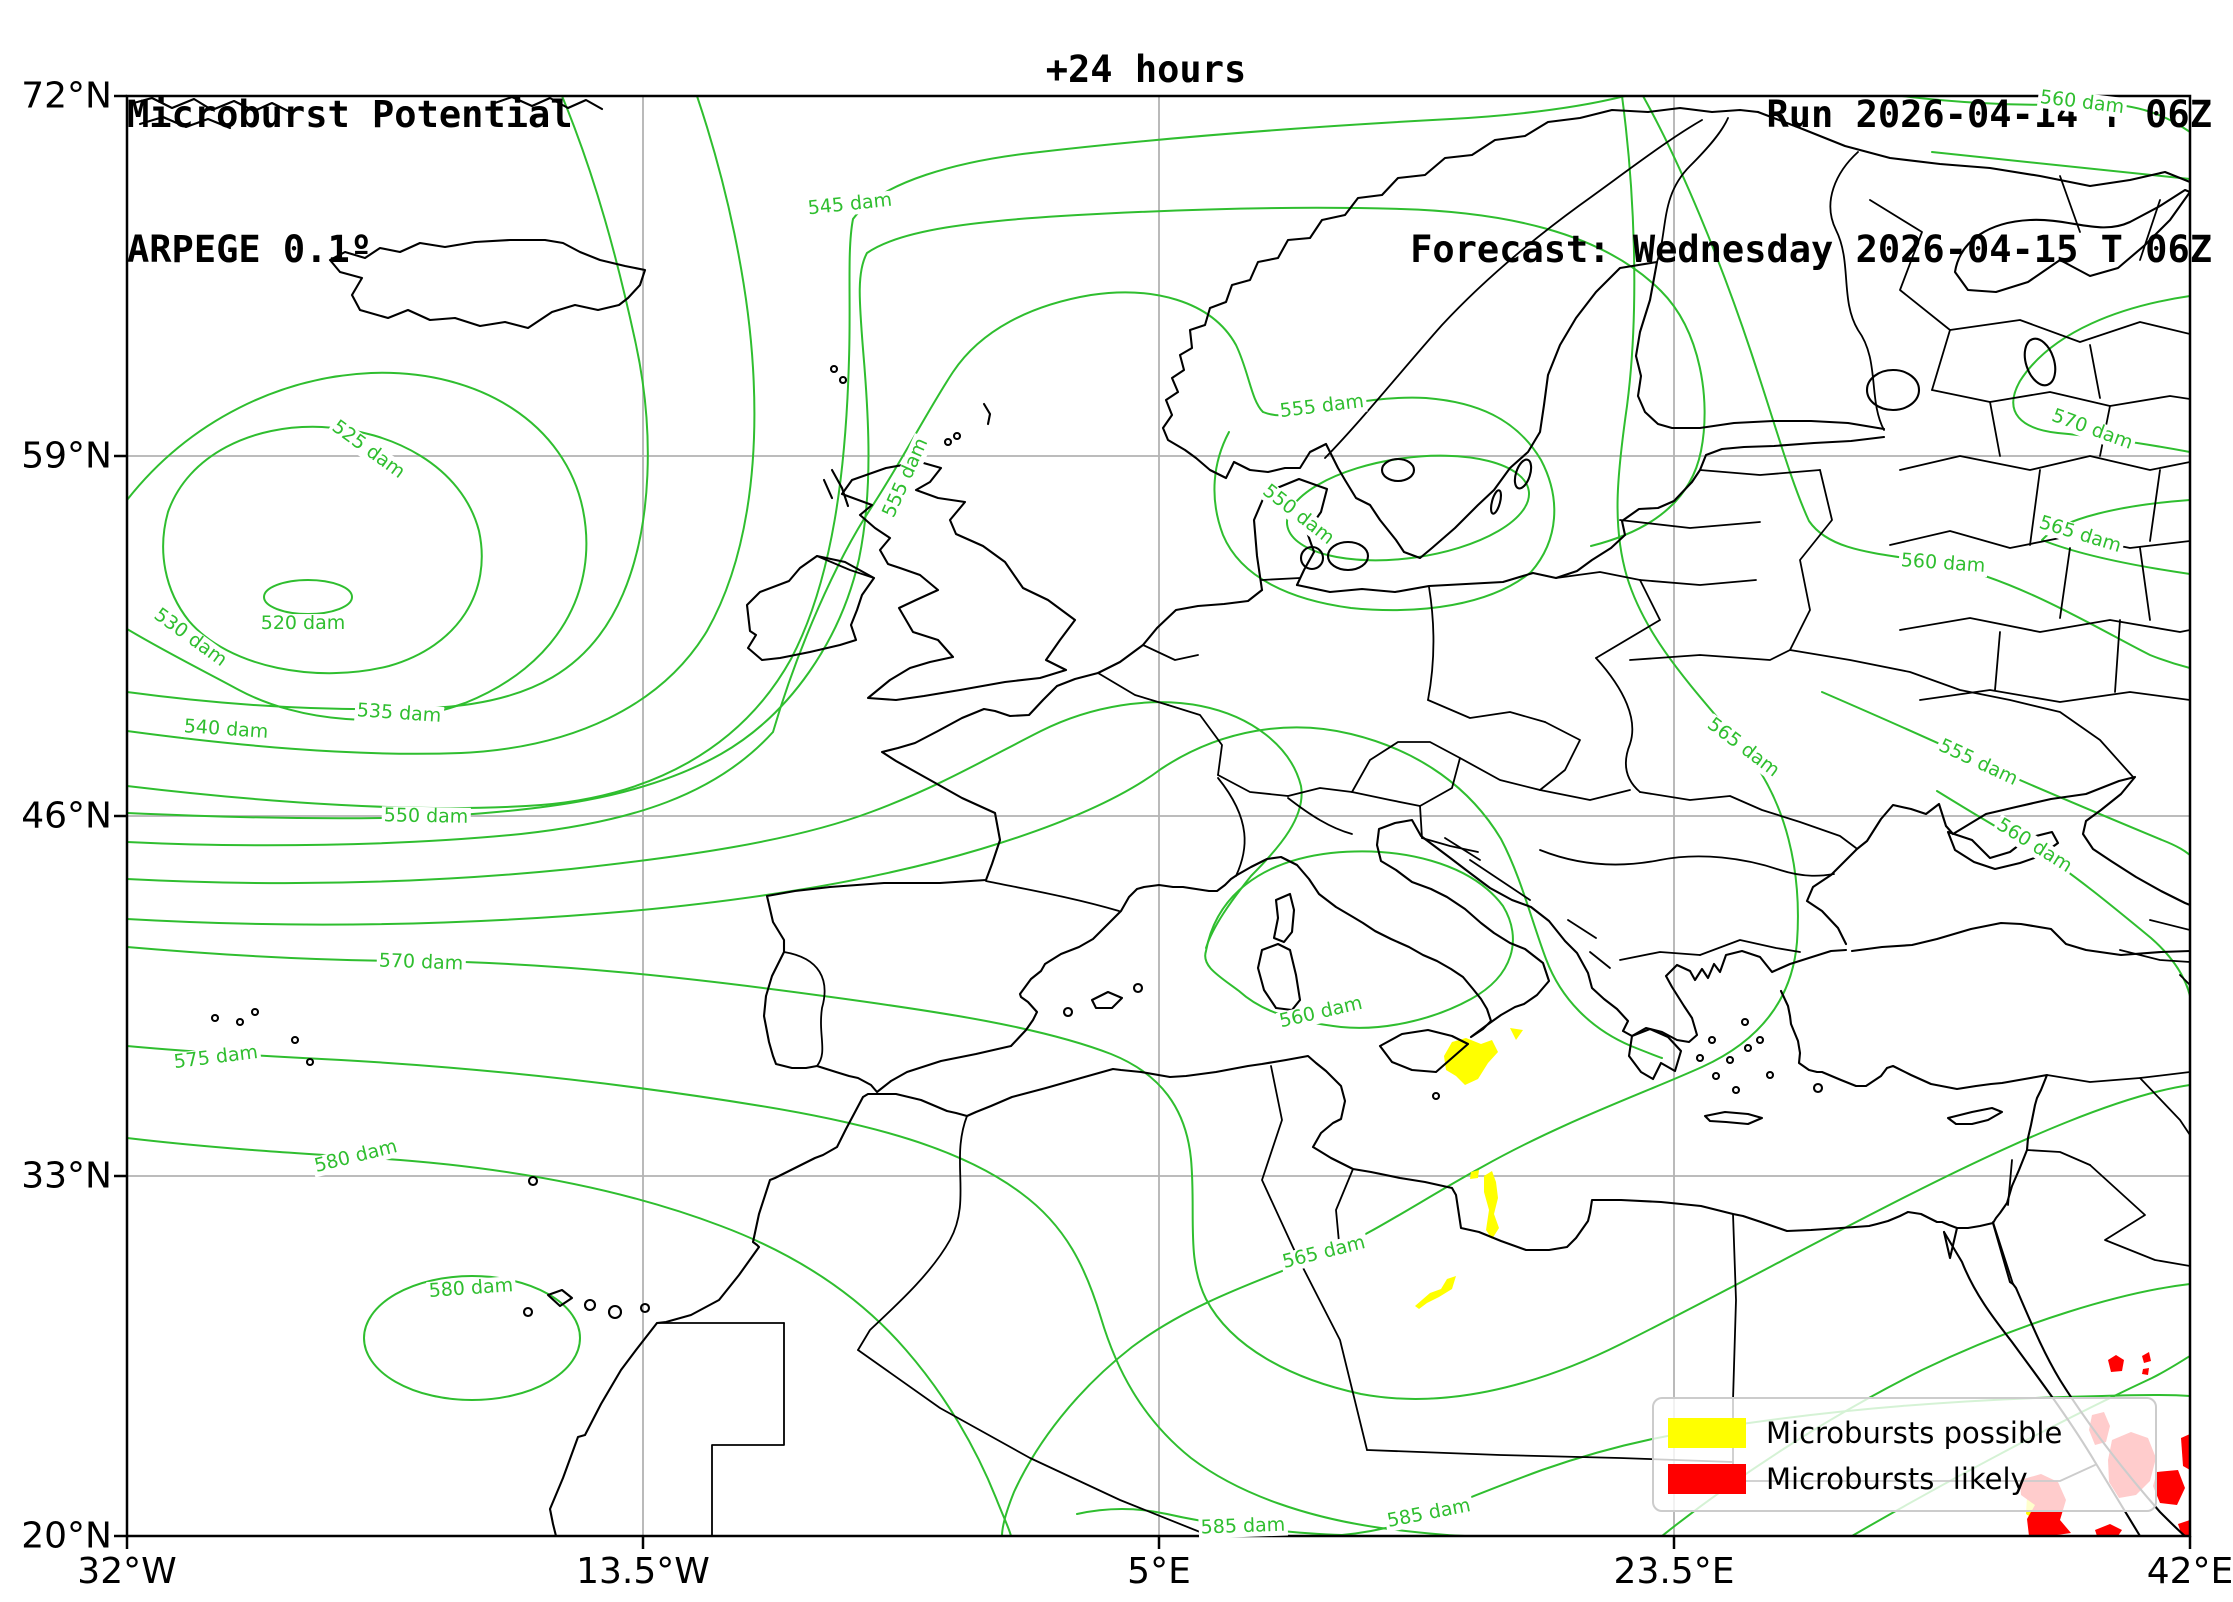  What do you see at coordinates (810, 608) in the screenshot?
I see `ireland-coast` at bounding box center [810, 608].